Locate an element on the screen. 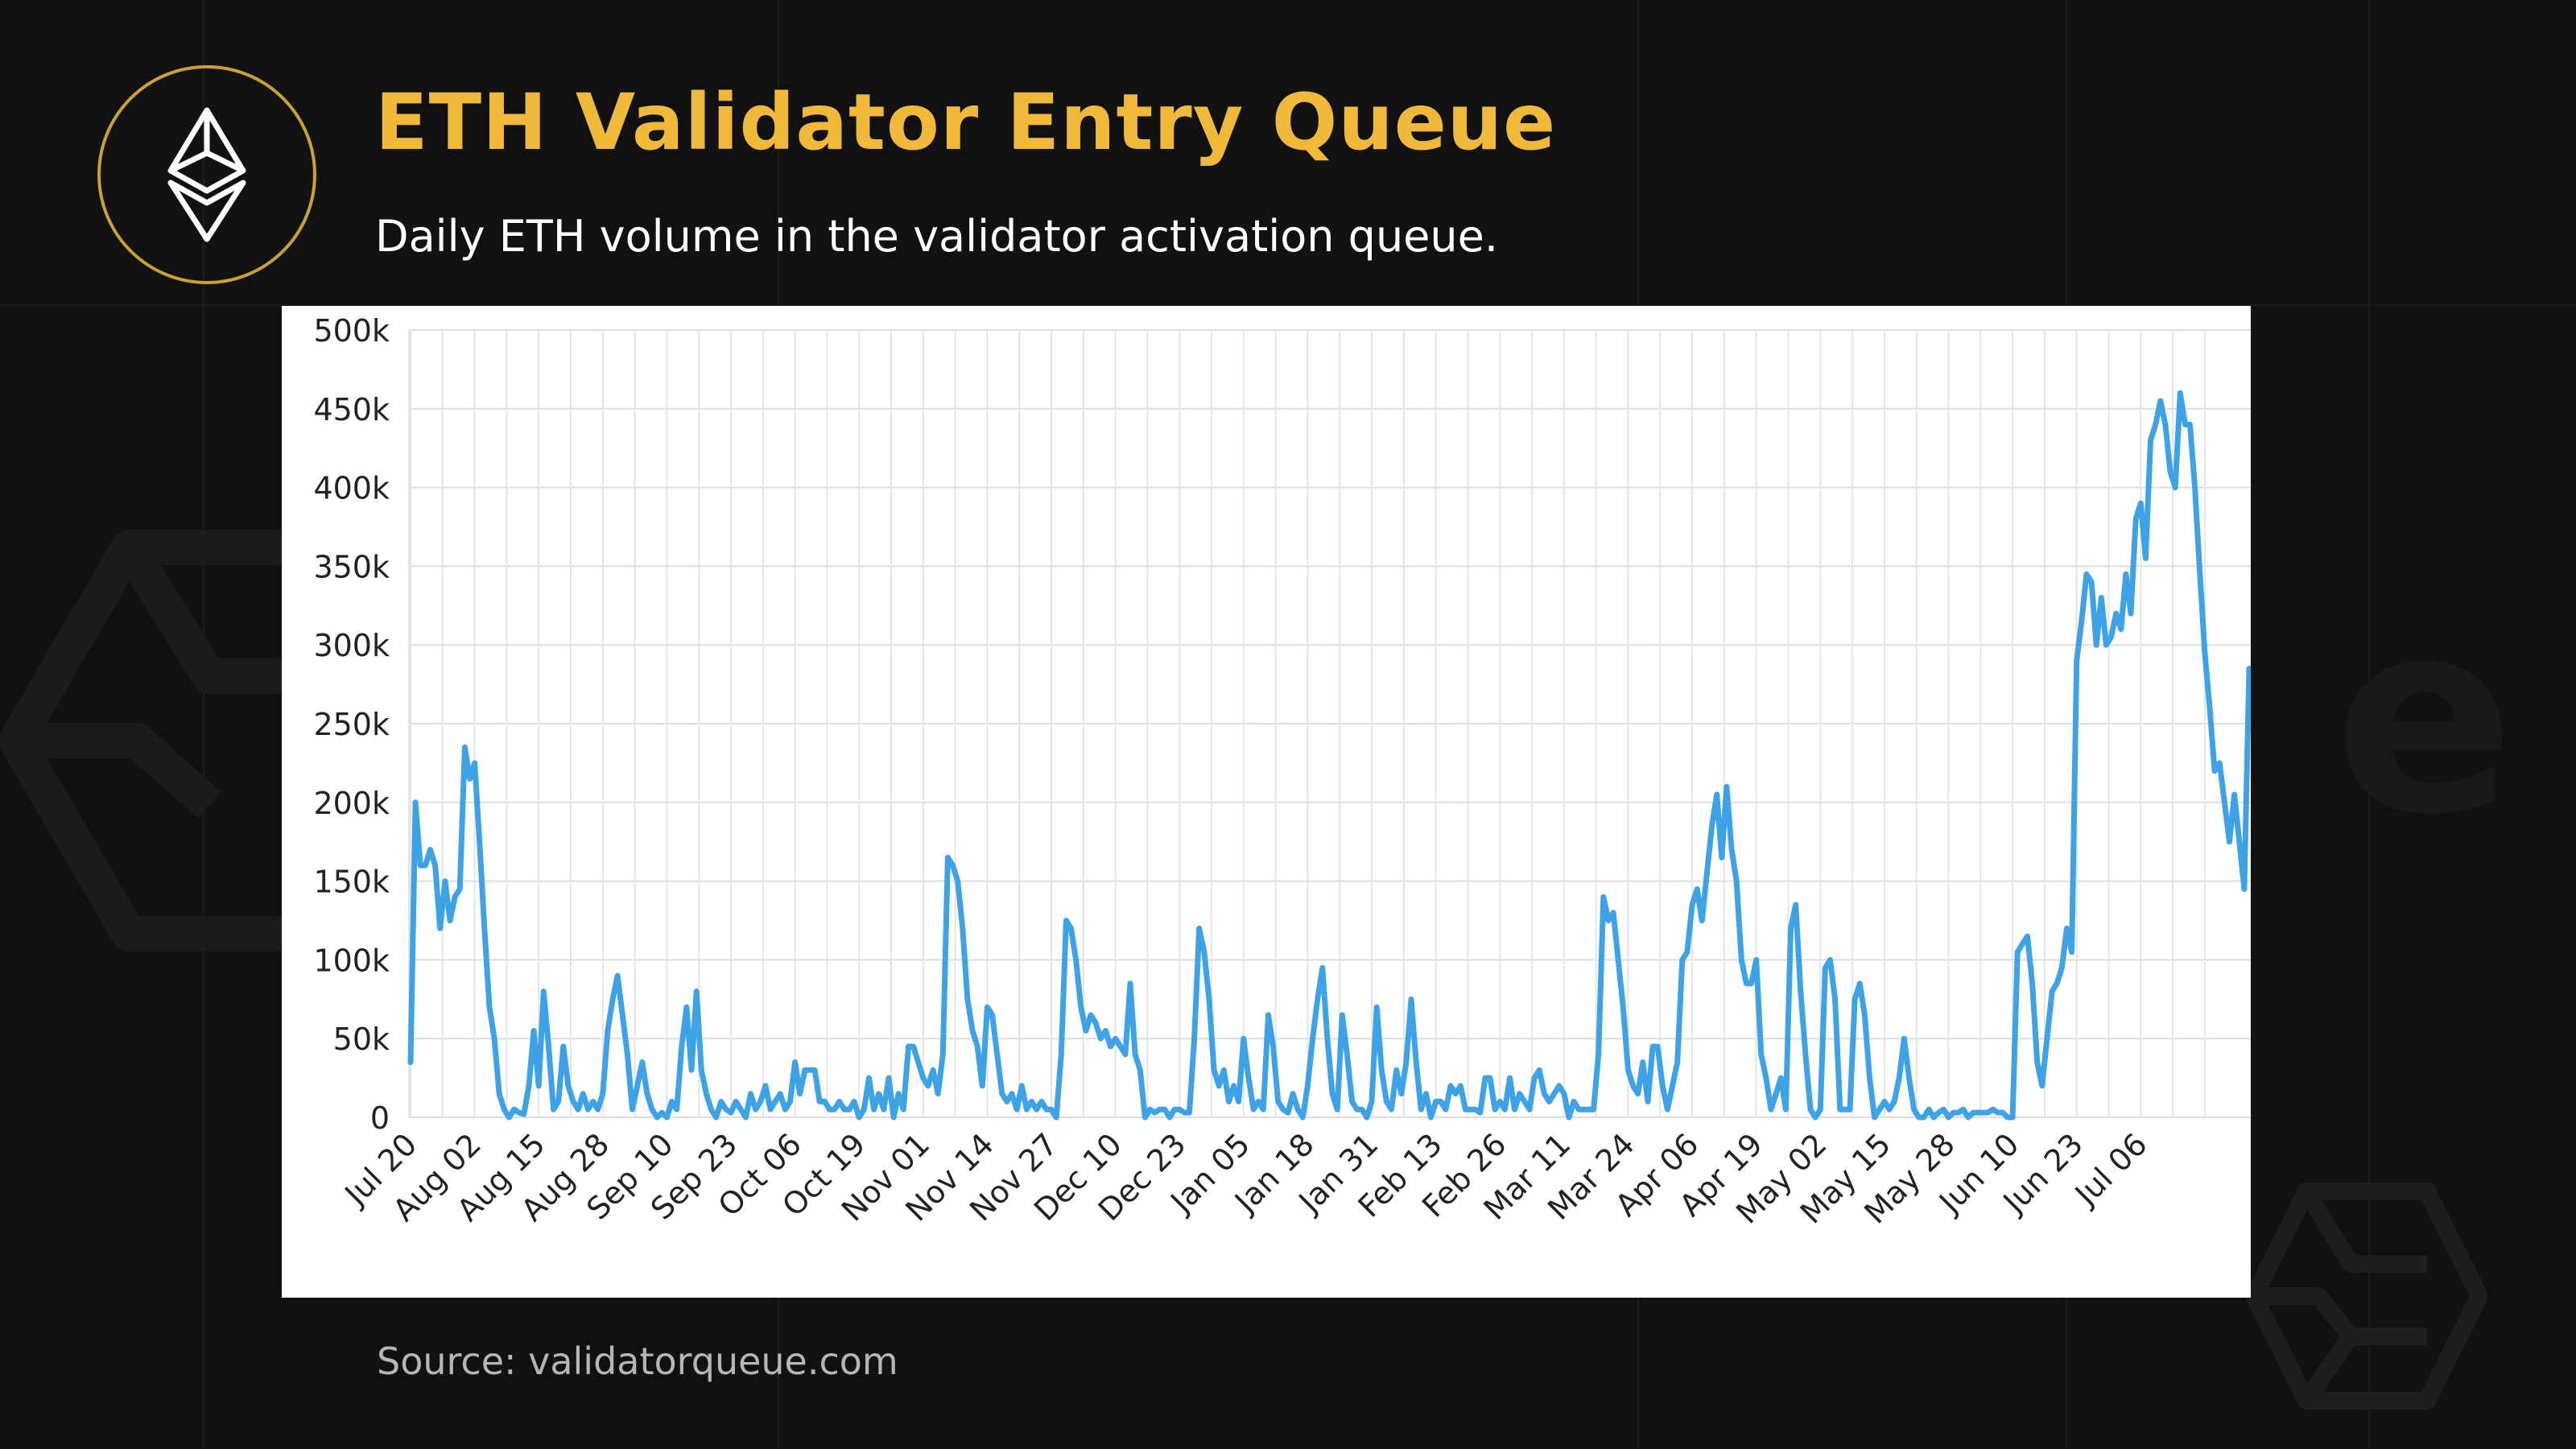 This screenshot has height=1449, width=2576. watermark-text-glyph: e is located at coordinates (2424, 718).